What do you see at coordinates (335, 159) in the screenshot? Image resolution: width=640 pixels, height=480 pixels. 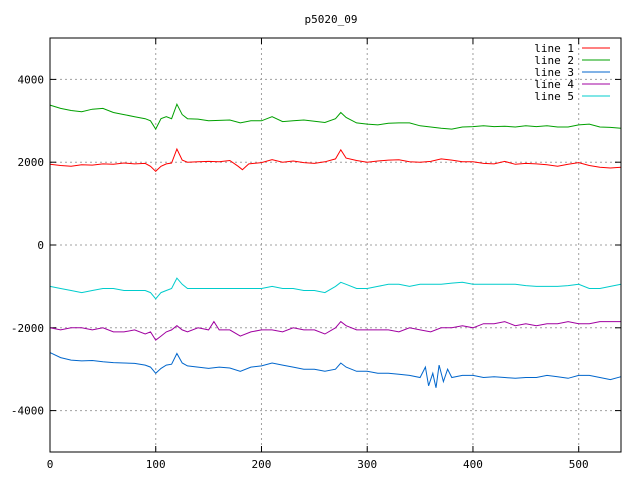 I see `series-1-line` at bounding box center [335, 159].